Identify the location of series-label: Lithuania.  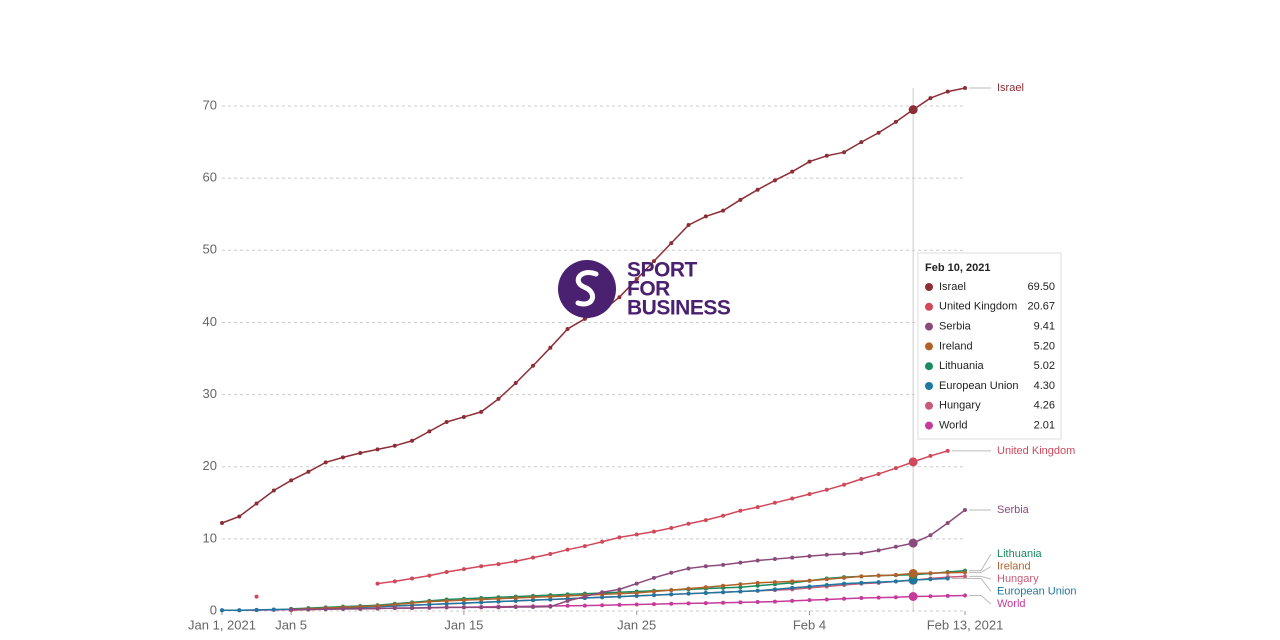
(1020, 554).